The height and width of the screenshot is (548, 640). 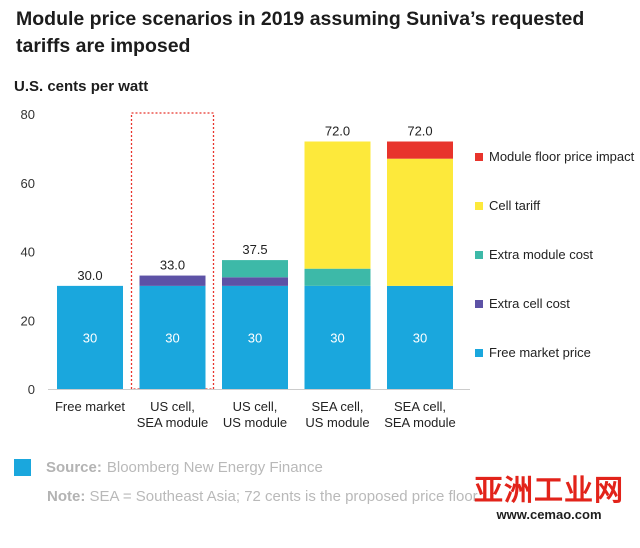 What do you see at coordinates (28, 320) in the screenshot?
I see `y-tick-label: 20` at bounding box center [28, 320].